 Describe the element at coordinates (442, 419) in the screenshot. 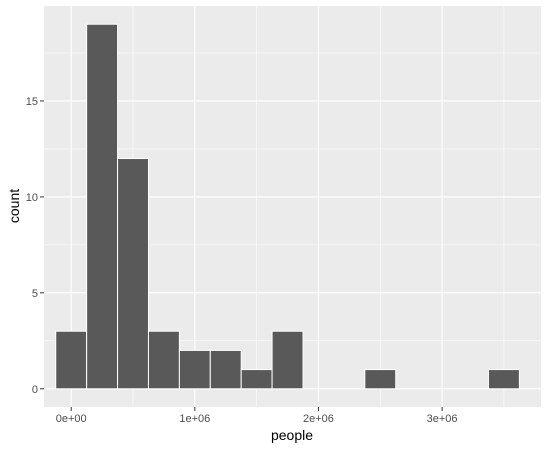

I see `x-tick-label: 3e+06` at that location.